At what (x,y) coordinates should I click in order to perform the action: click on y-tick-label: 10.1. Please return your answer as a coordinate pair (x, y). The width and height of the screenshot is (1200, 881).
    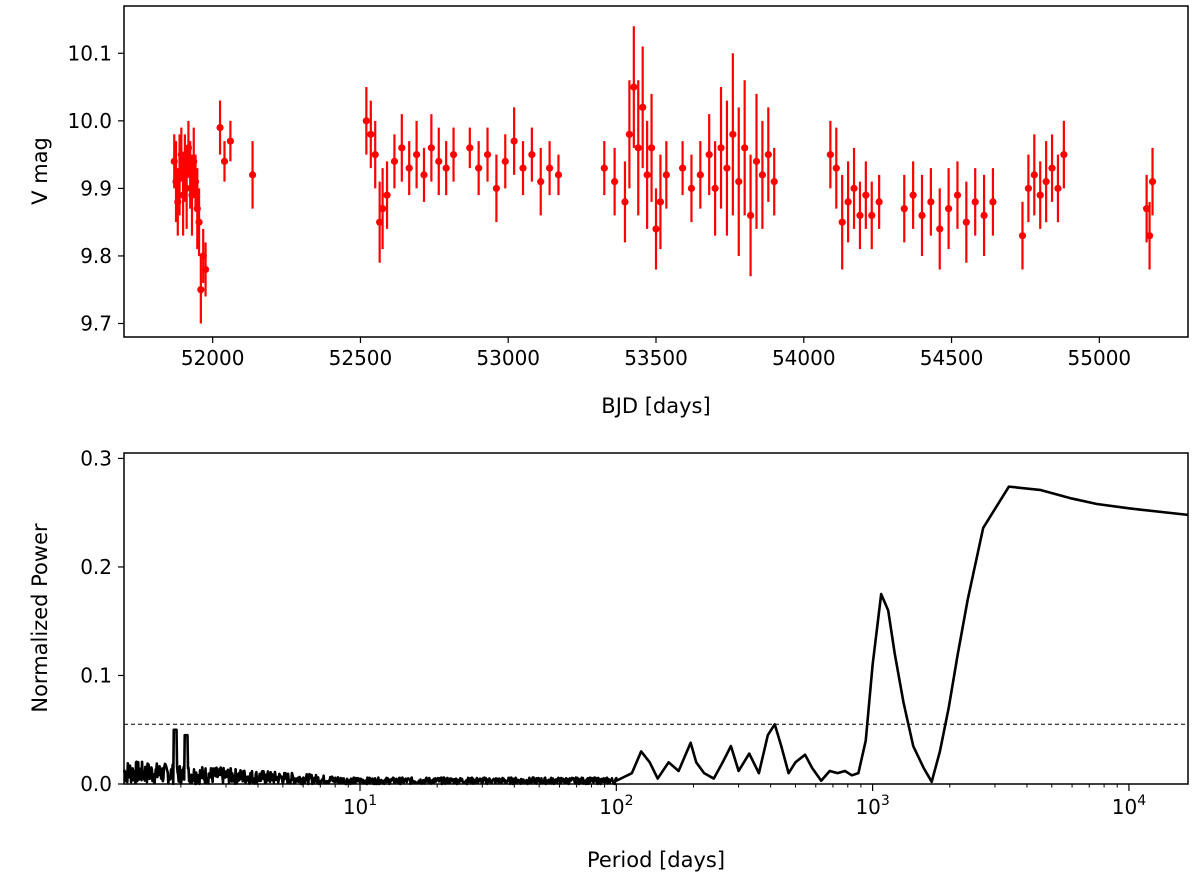
    Looking at the image, I should click on (89, 53).